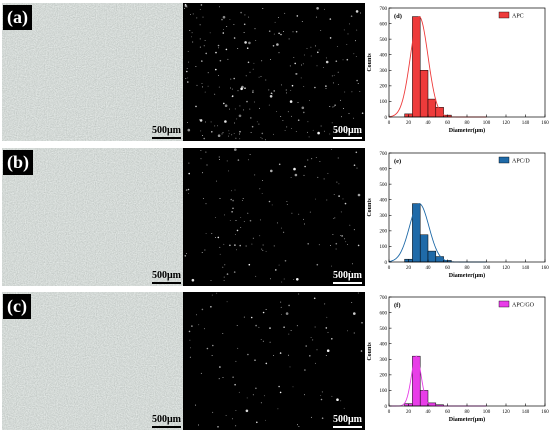 The image size is (550, 435). I want to click on x-tick-label: 80, so click(468, 123).